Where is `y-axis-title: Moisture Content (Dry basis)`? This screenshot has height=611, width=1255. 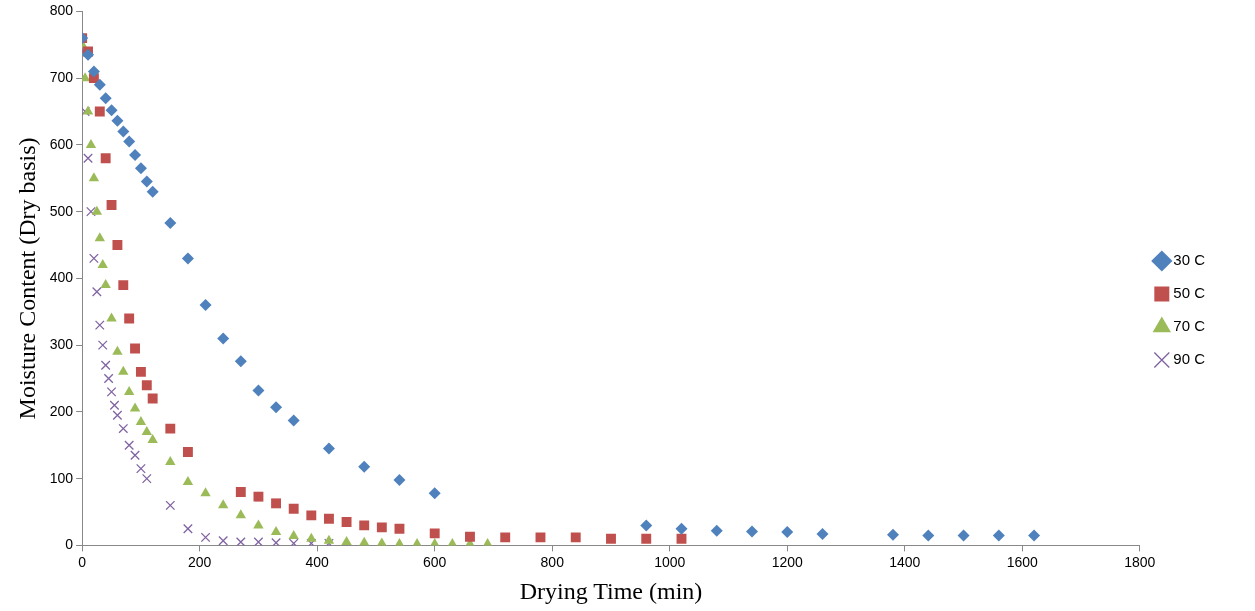
y-axis-title: Moisture Content (Dry basis) is located at coordinates (26, 278).